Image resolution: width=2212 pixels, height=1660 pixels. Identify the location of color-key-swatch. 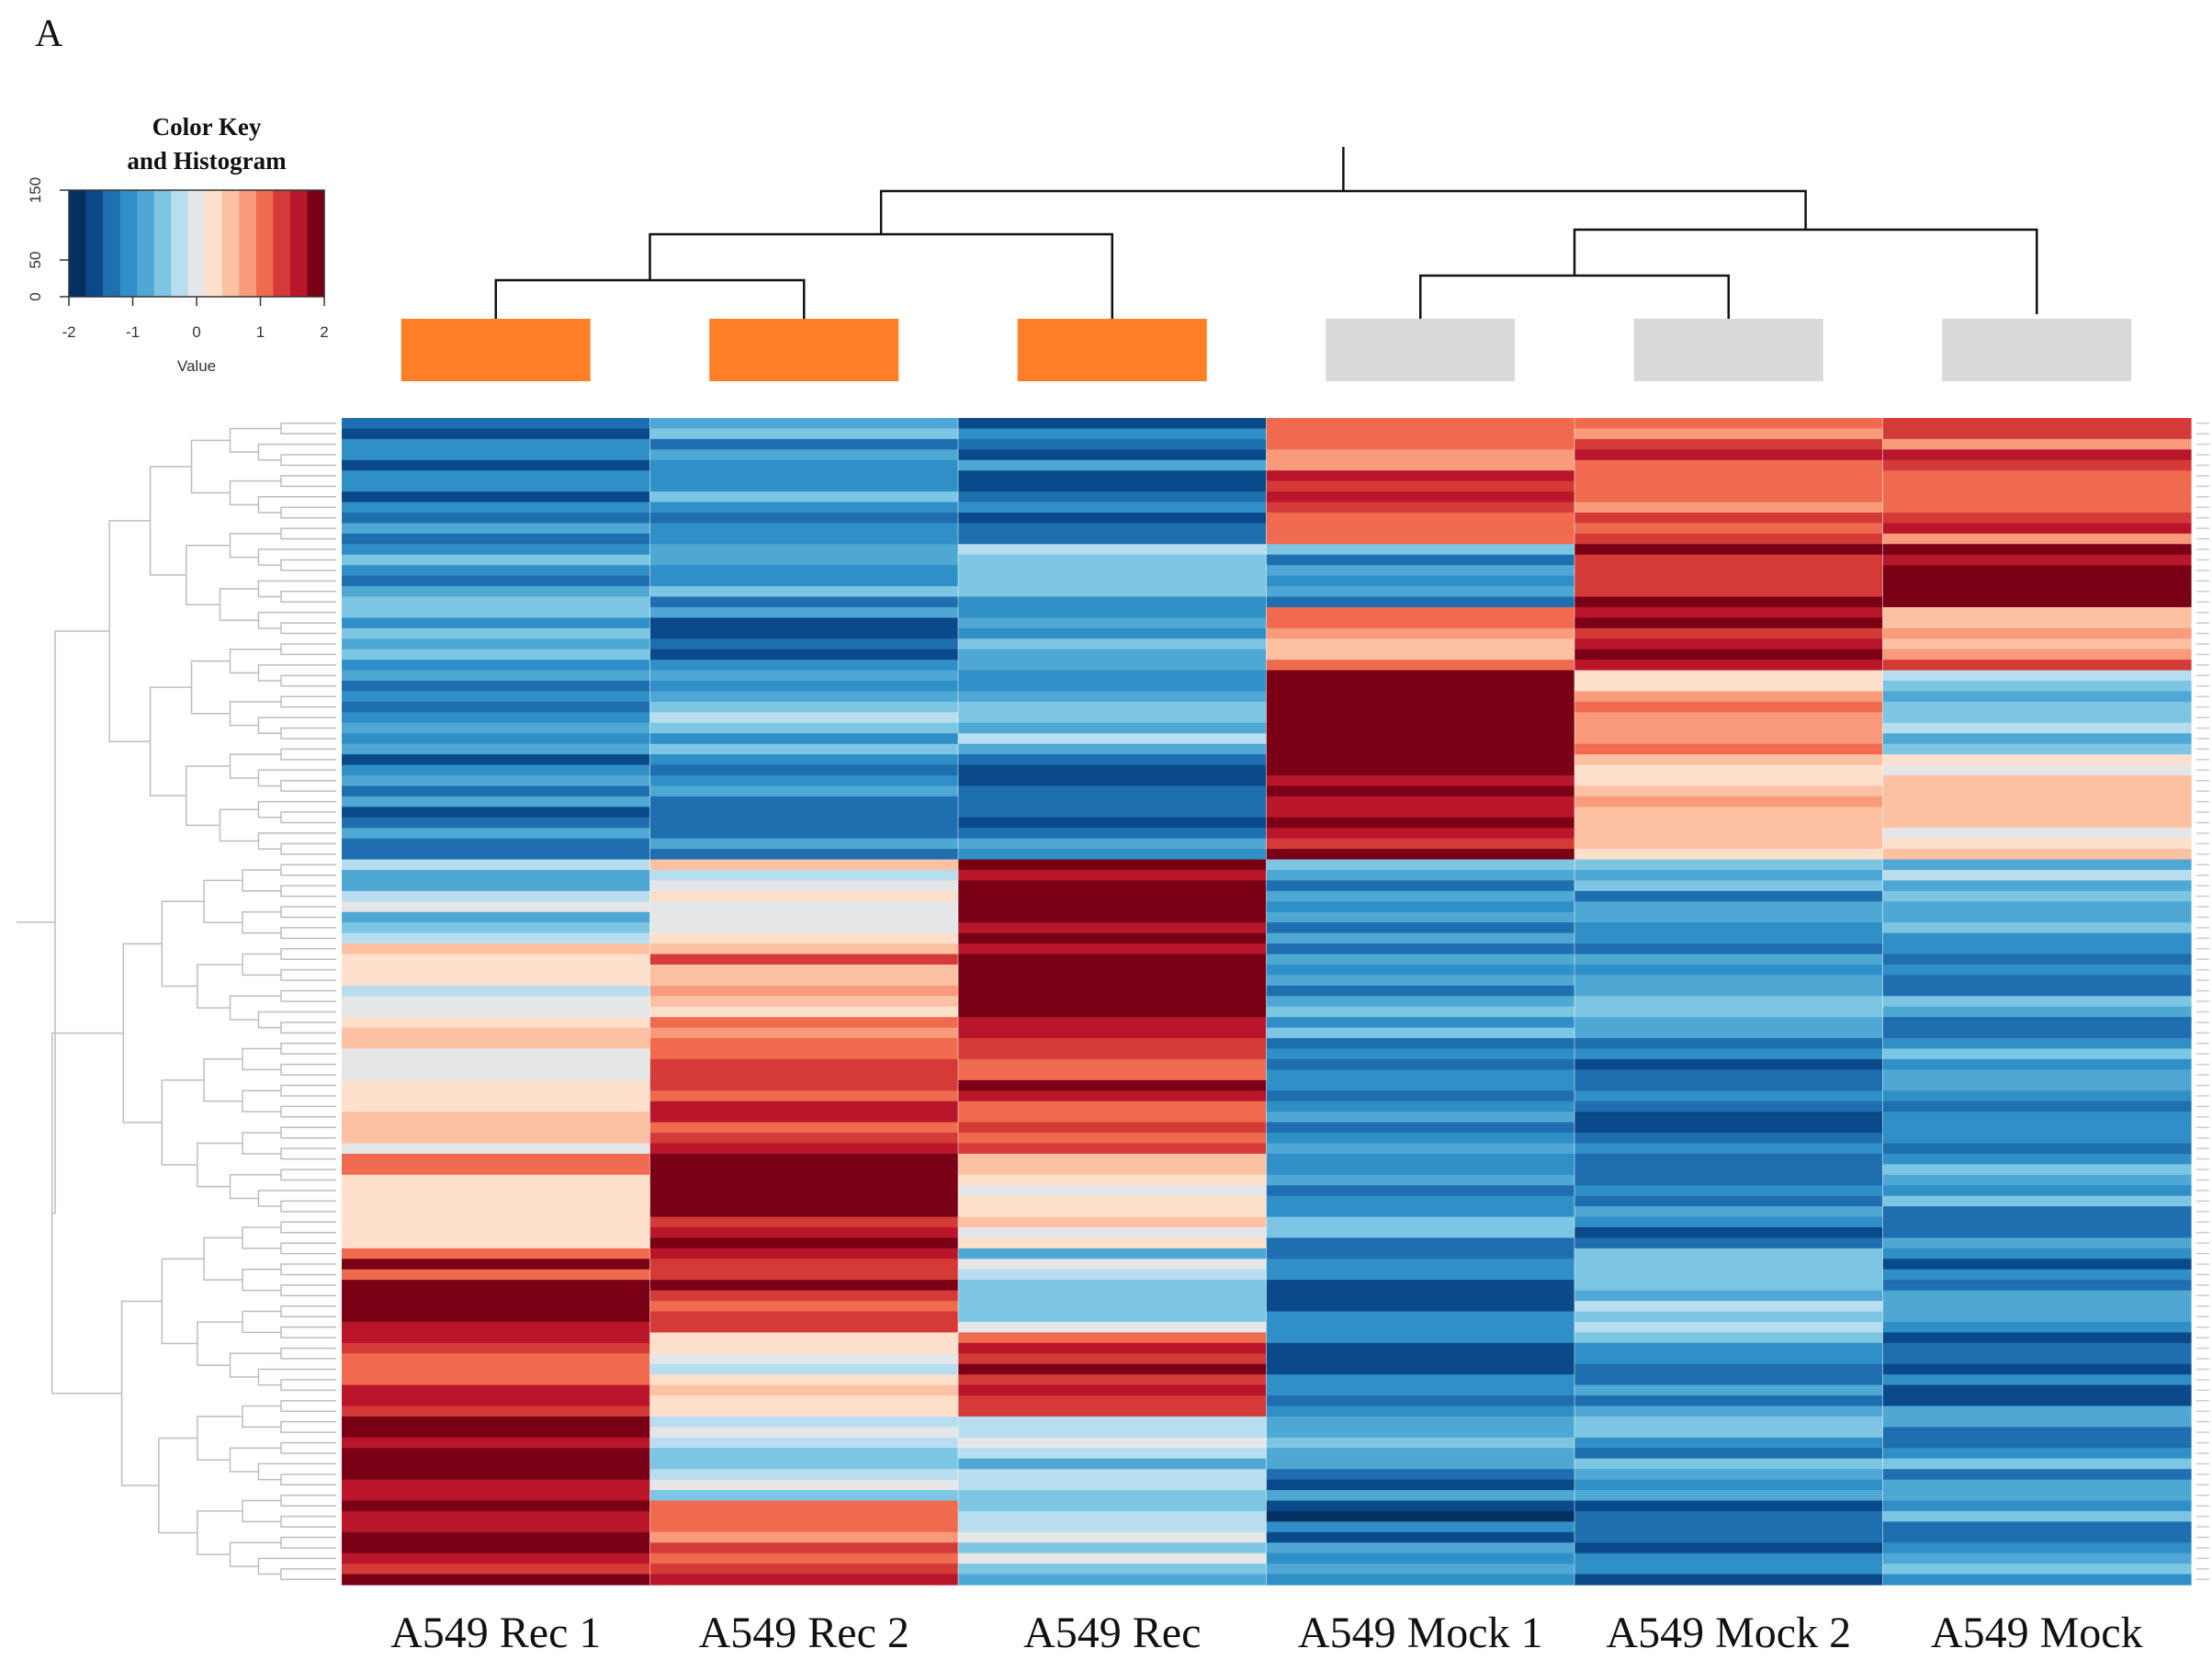
(248, 243).